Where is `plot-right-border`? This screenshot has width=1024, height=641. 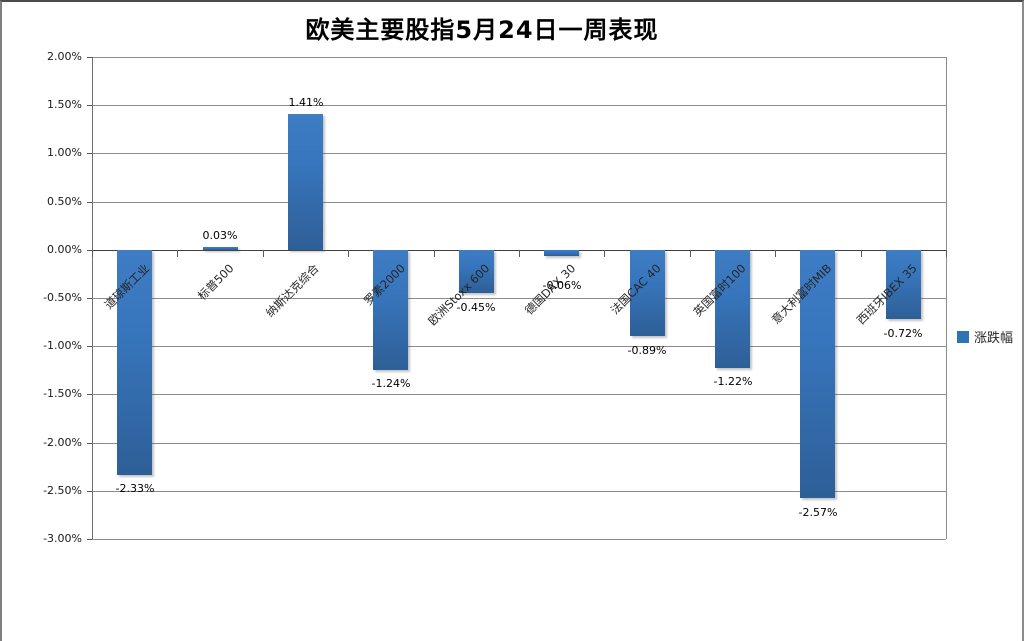 plot-right-border is located at coordinates (946, 298).